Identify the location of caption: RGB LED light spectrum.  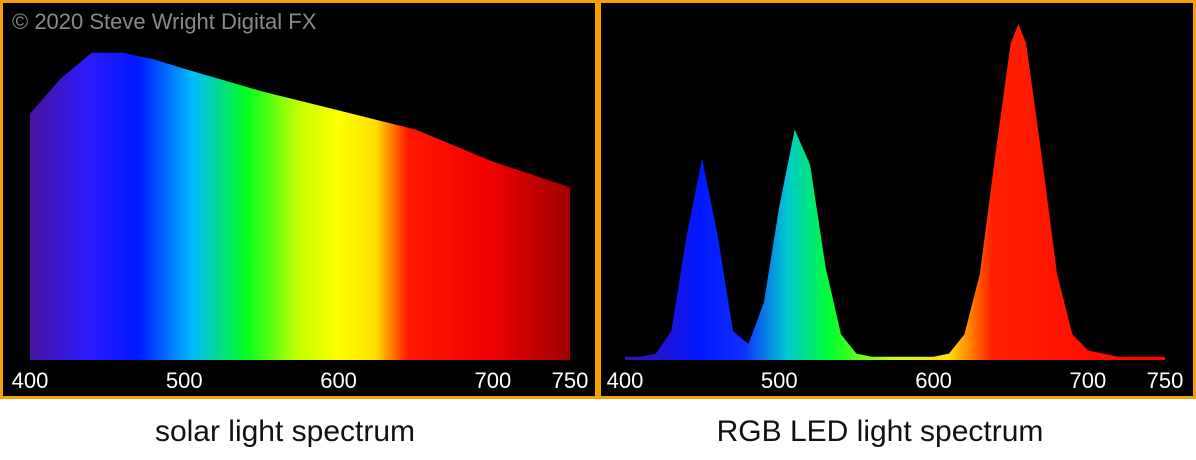
(880, 431).